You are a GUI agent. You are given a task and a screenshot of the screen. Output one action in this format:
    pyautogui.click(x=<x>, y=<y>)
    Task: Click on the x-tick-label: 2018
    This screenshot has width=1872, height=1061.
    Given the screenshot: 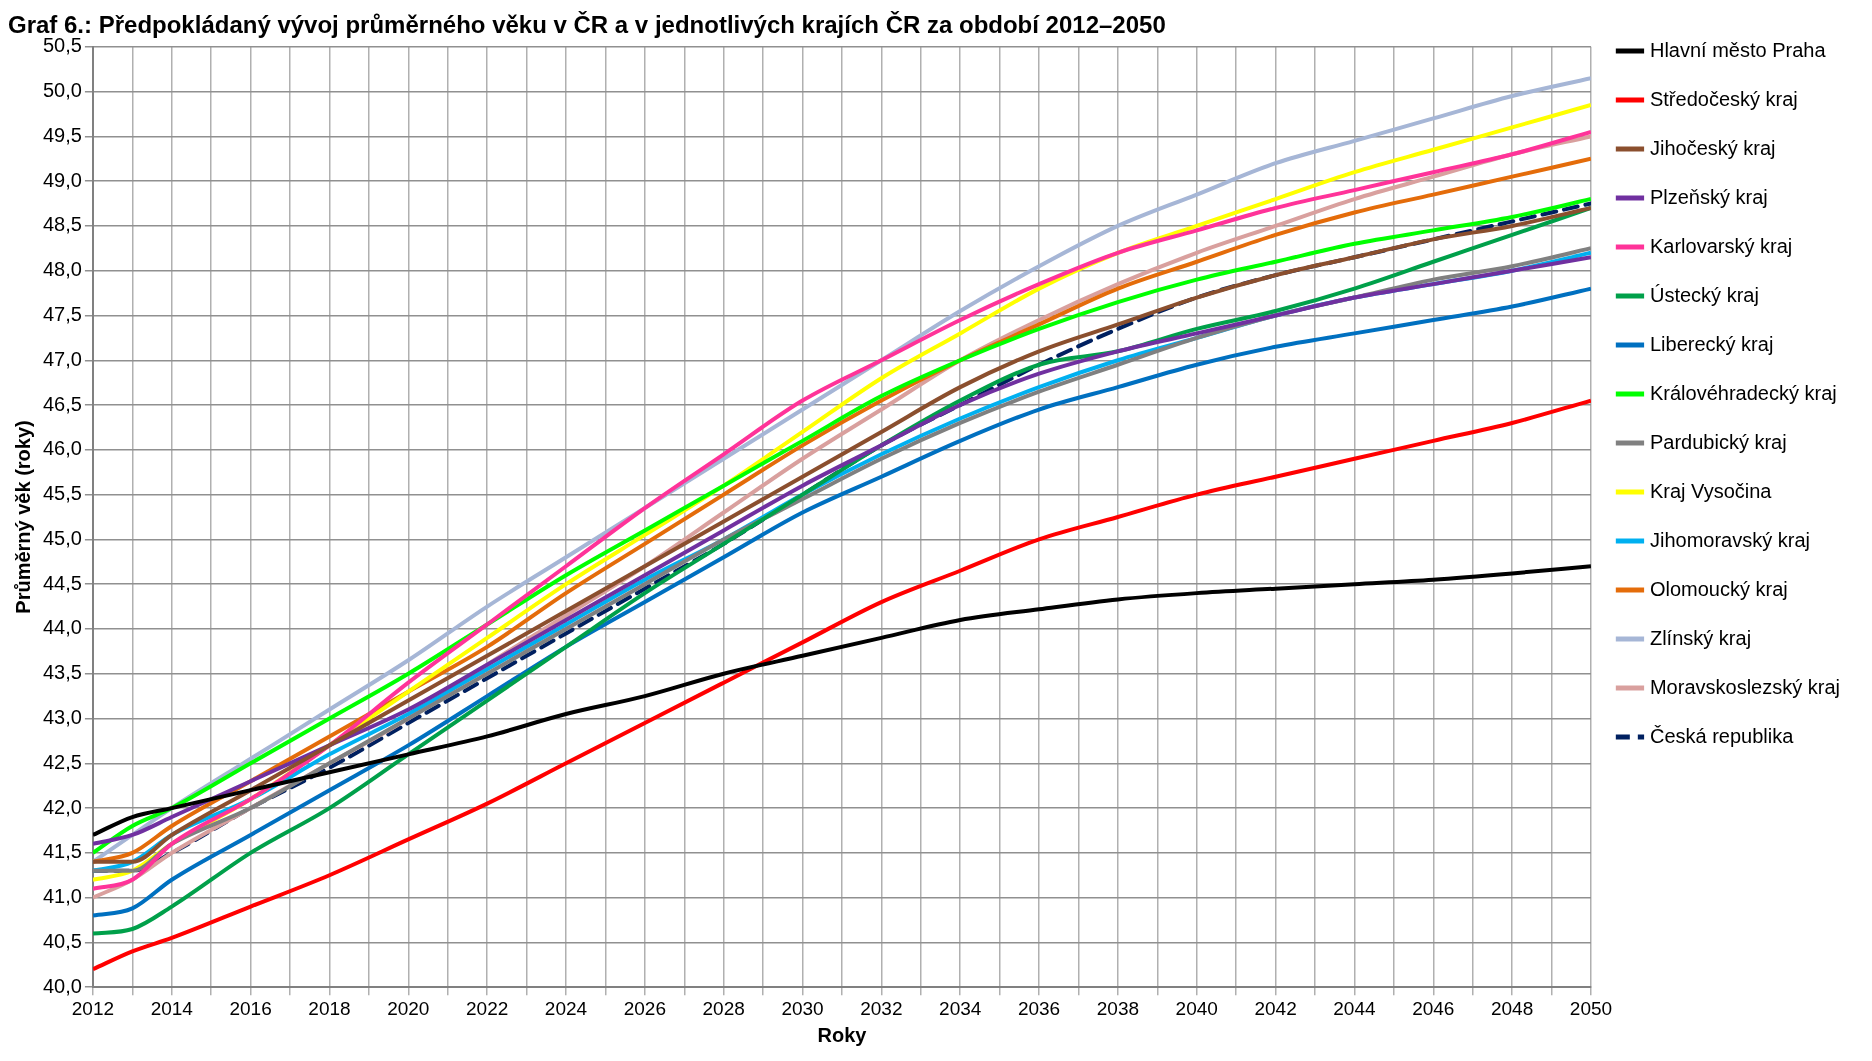 What is the action you would take?
    pyautogui.click(x=329, y=1008)
    